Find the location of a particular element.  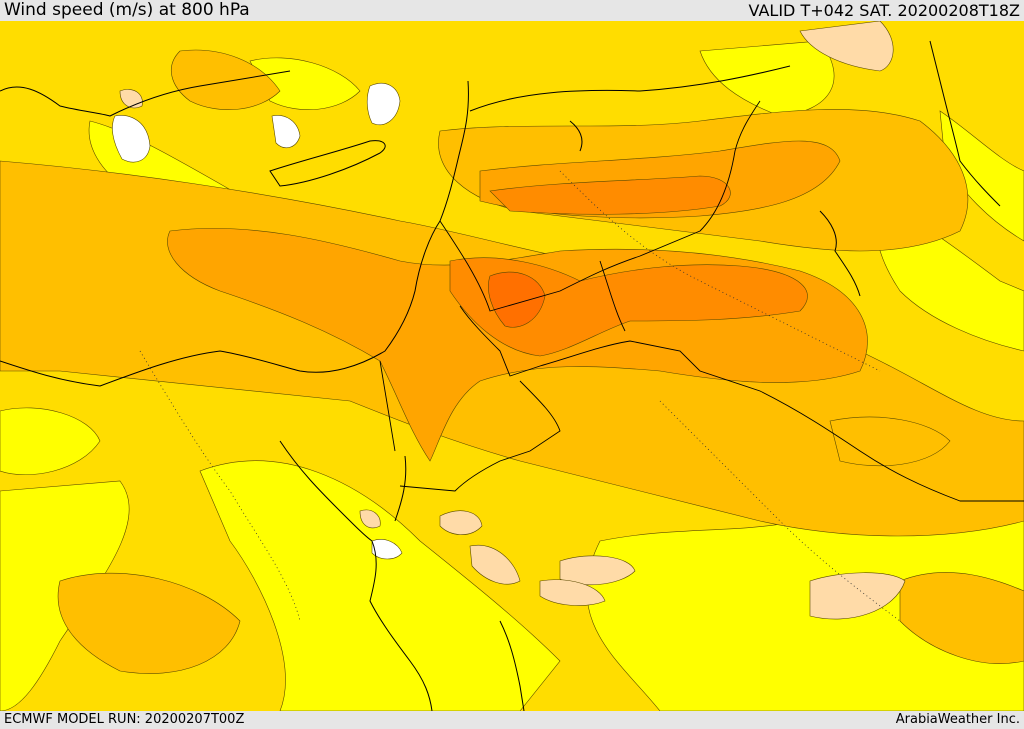

valid-time: VALID T+042 SAT. 20200208T18Z is located at coordinates (884, 10).